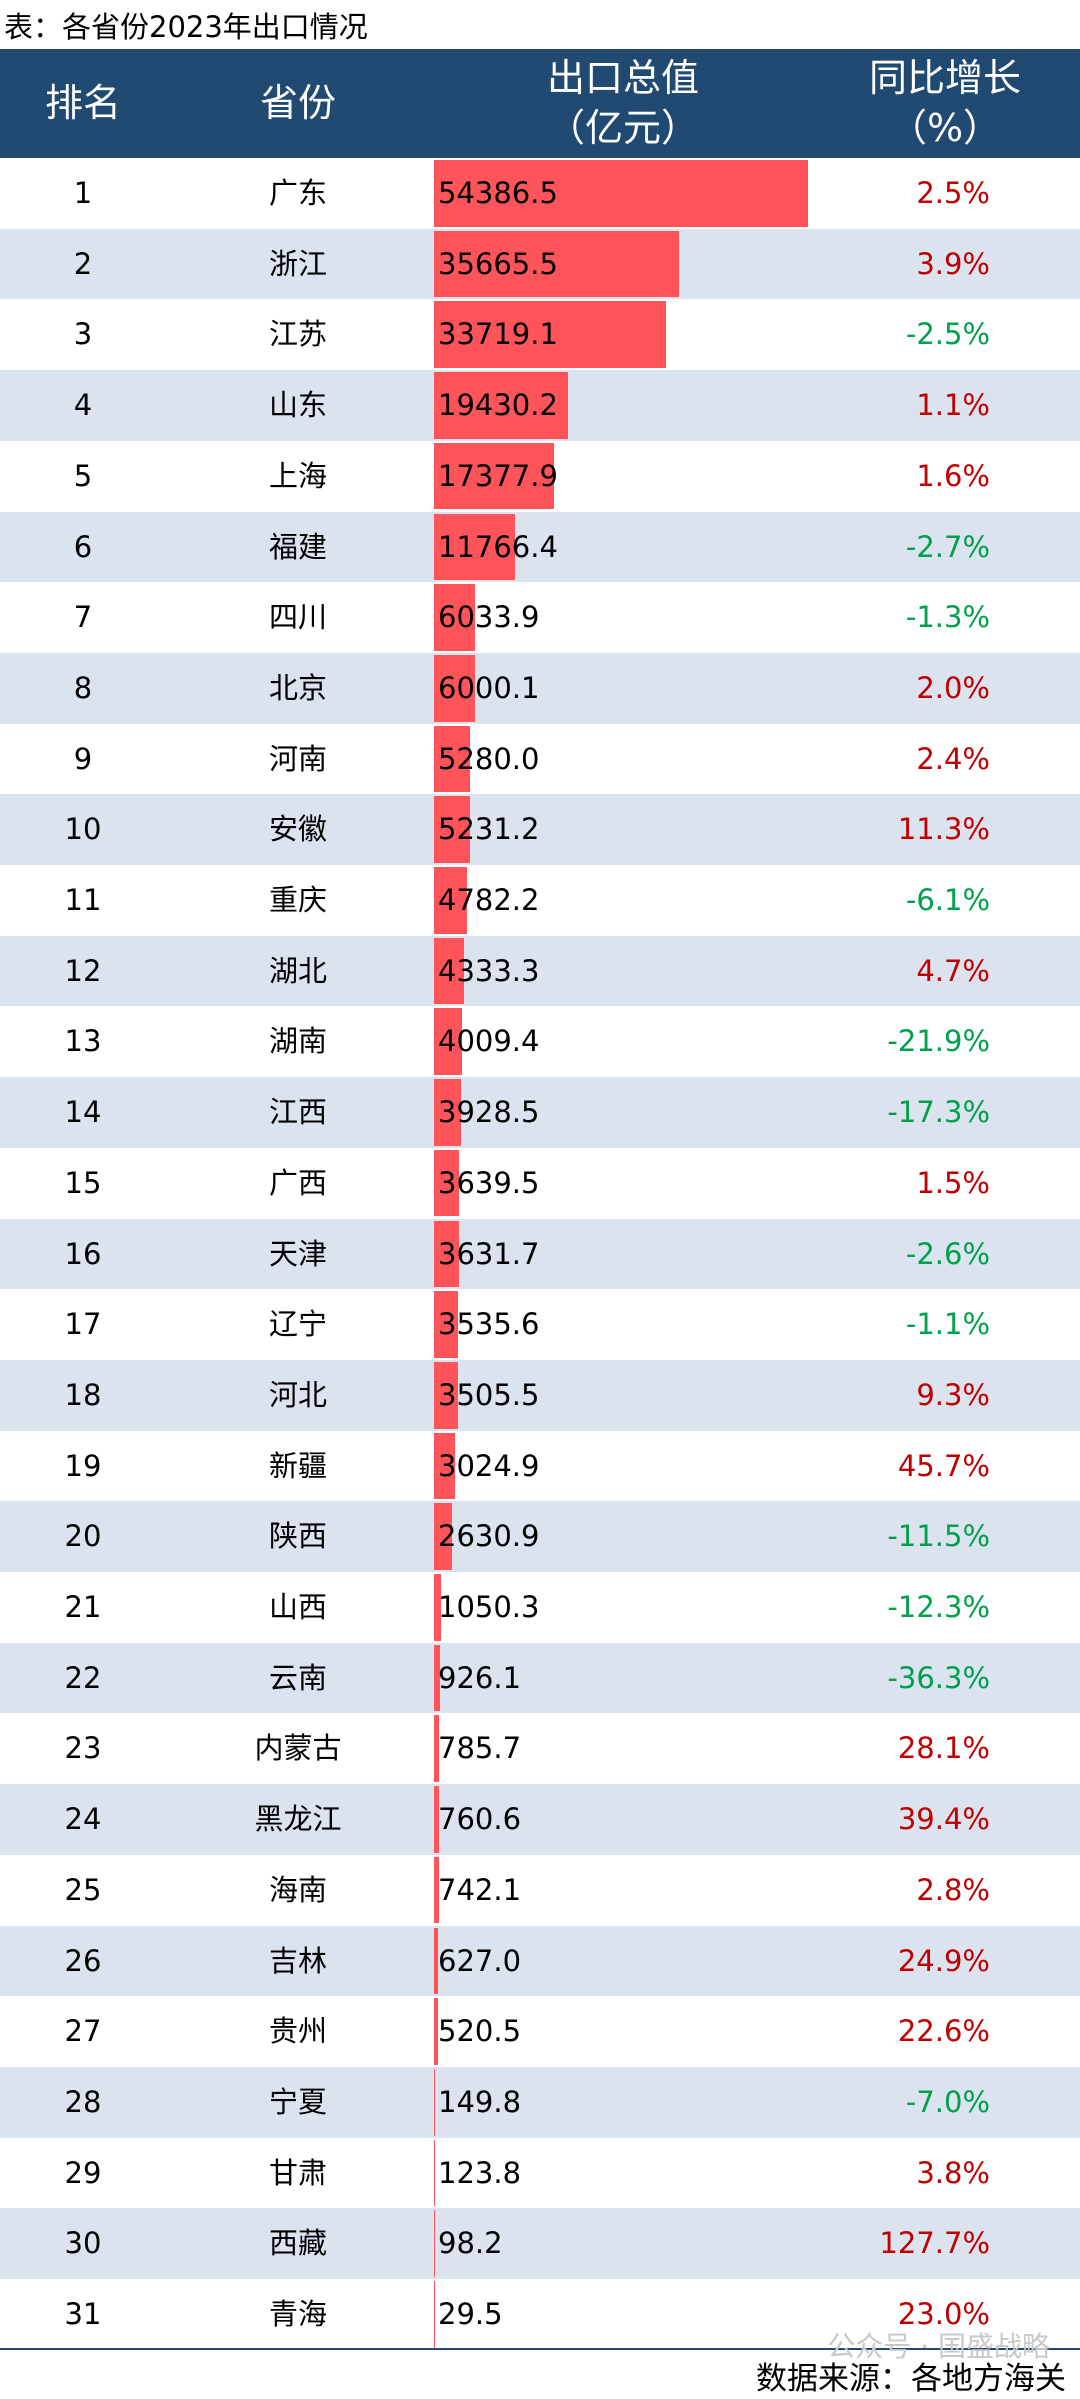  Describe the element at coordinates (297, 103) in the screenshot. I see `header-cell: 省份` at that location.